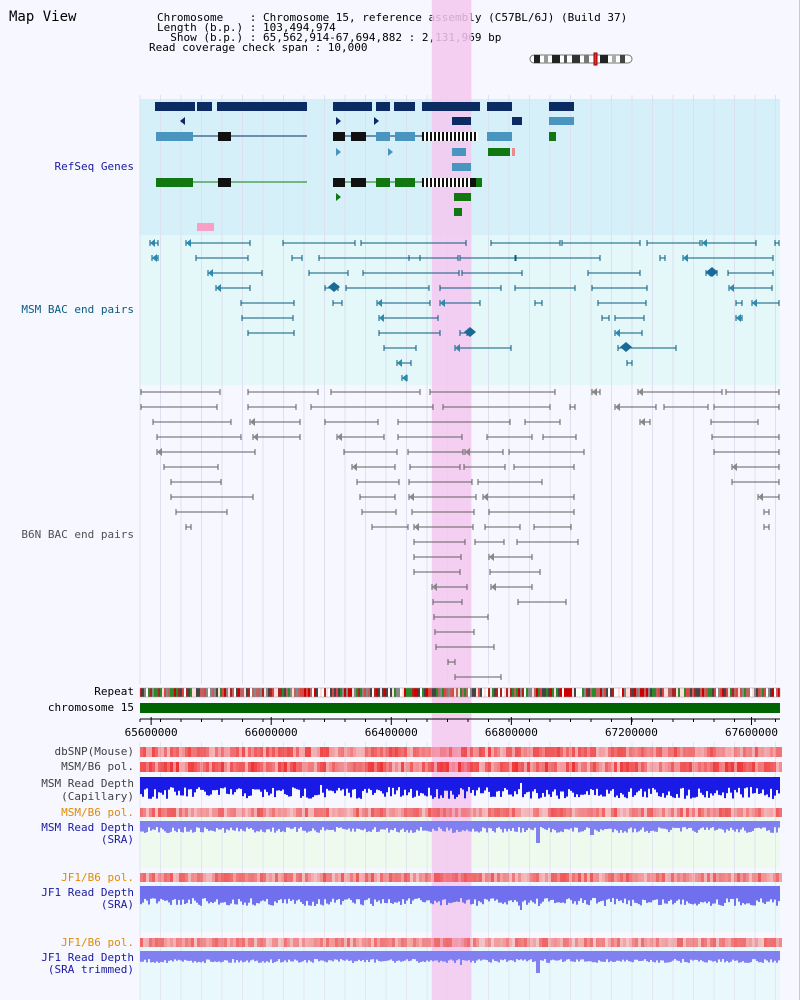 The image size is (800, 1000). What do you see at coordinates (94, 166) in the screenshot?
I see `track-label-refseq: RefSeq Genes` at bounding box center [94, 166].